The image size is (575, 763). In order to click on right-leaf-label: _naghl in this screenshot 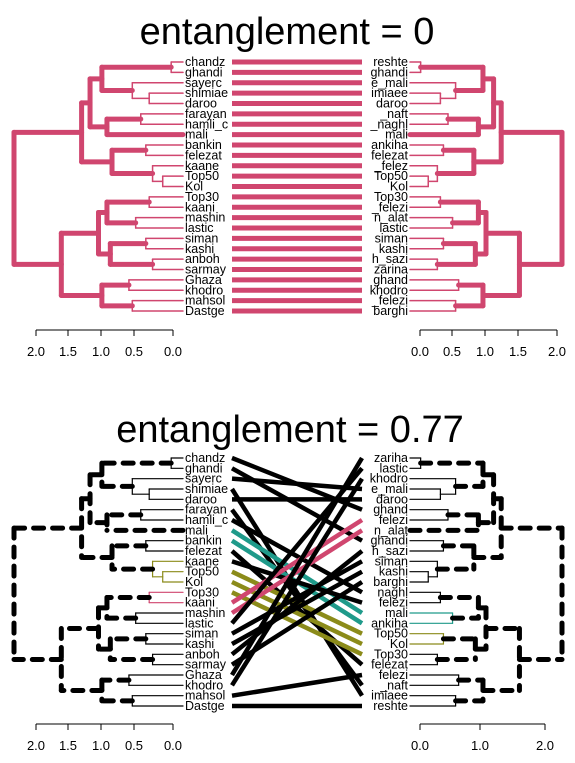, I will do `click(388, 124)`.